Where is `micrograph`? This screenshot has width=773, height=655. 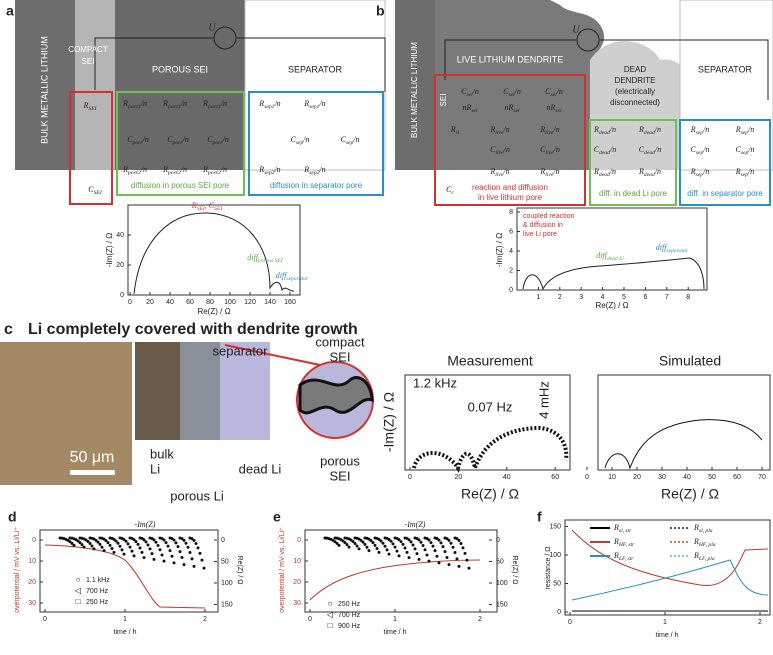
micrograph is located at coordinates (66, 413).